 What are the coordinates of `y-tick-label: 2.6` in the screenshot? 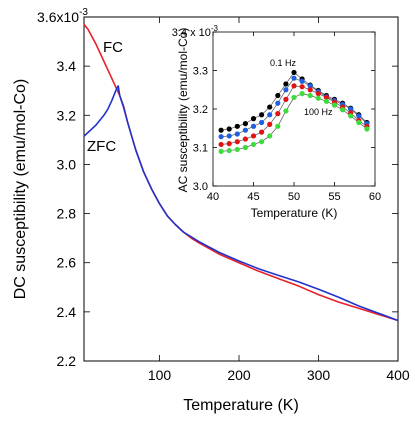 It's located at (67, 263).